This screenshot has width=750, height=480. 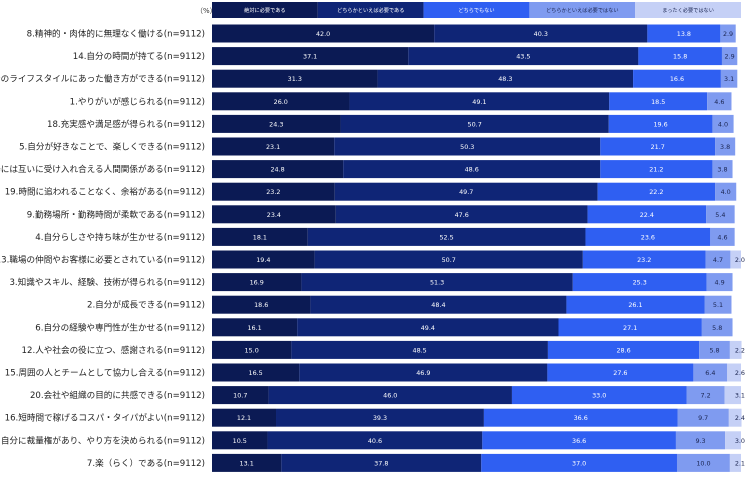 I want to click on data-label: 33.0, so click(x=599, y=396).